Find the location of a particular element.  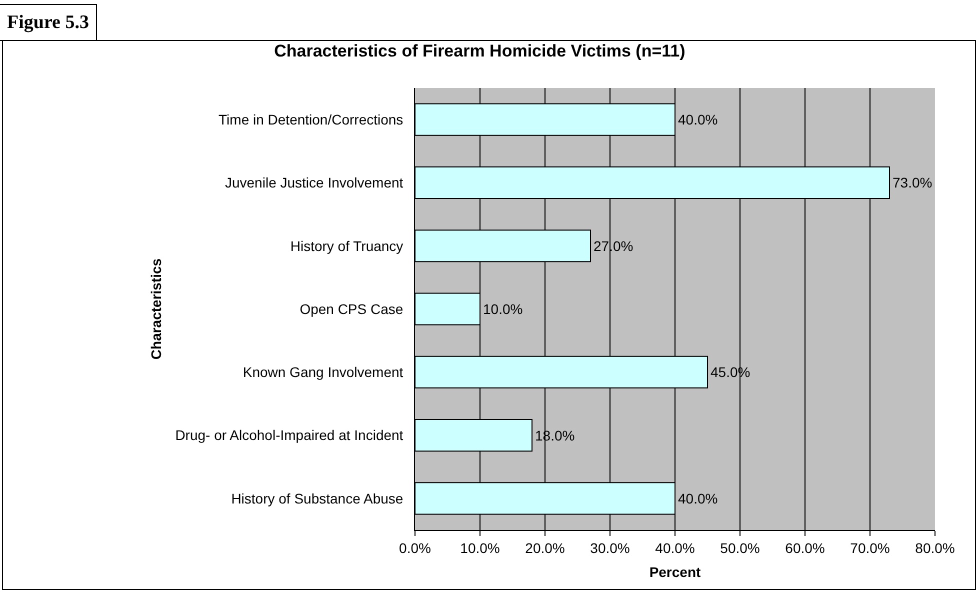

x-tick-label: 0.0% is located at coordinates (415, 548).